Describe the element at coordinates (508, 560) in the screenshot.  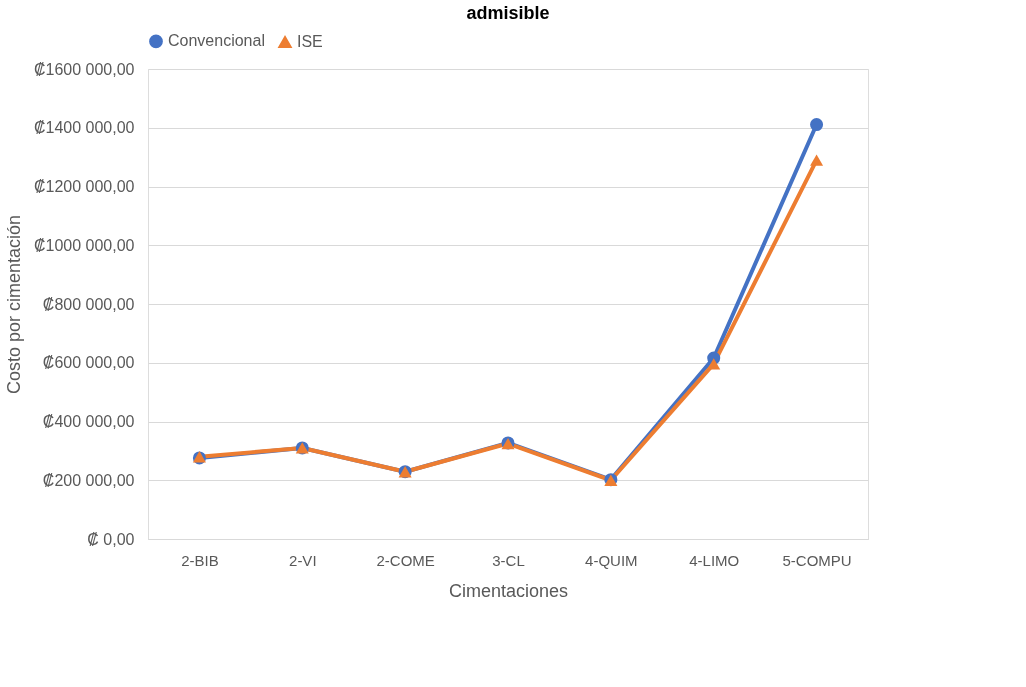
I see `x-tick-label: 3-CL` at that location.